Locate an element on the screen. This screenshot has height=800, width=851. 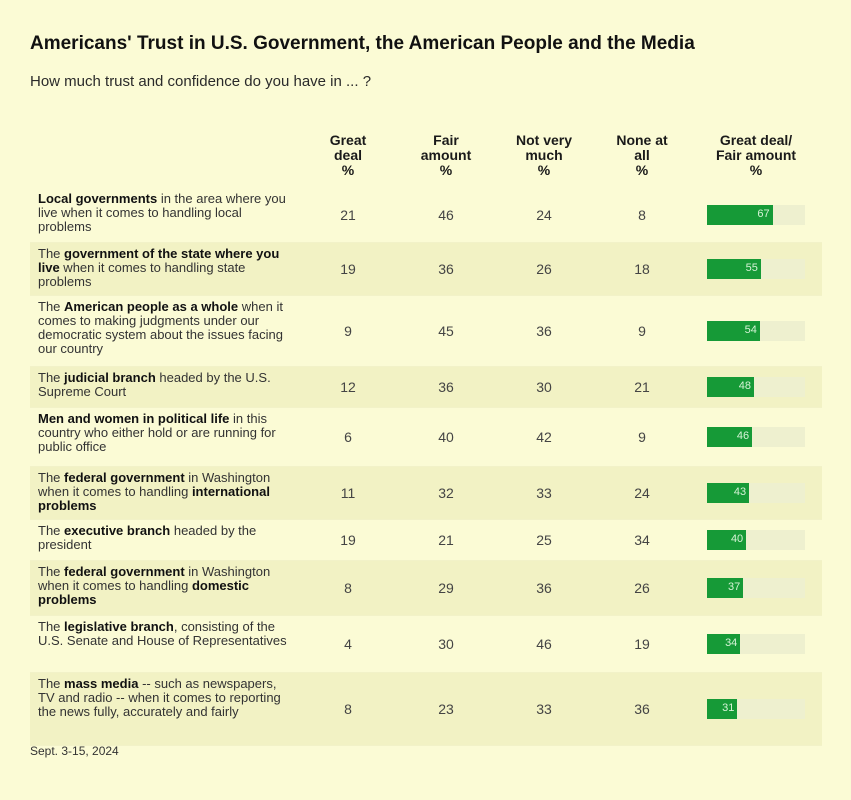
bar-combined: 67 is located at coordinates (740, 215).